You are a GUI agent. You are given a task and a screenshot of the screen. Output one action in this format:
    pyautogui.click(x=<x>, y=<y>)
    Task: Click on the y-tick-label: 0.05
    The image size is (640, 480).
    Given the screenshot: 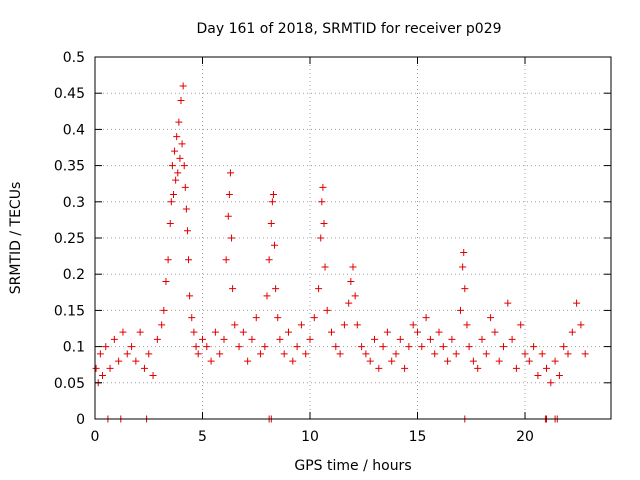 What is the action you would take?
    pyautogui.click(x=69, y=384)
    